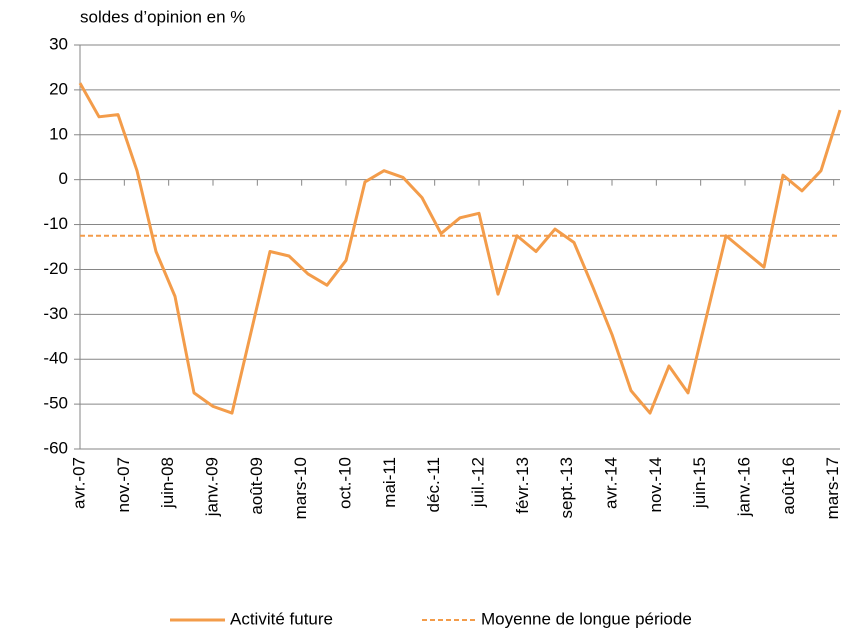  I want to click on x-tick-label: juin-15, so click(699, 483).